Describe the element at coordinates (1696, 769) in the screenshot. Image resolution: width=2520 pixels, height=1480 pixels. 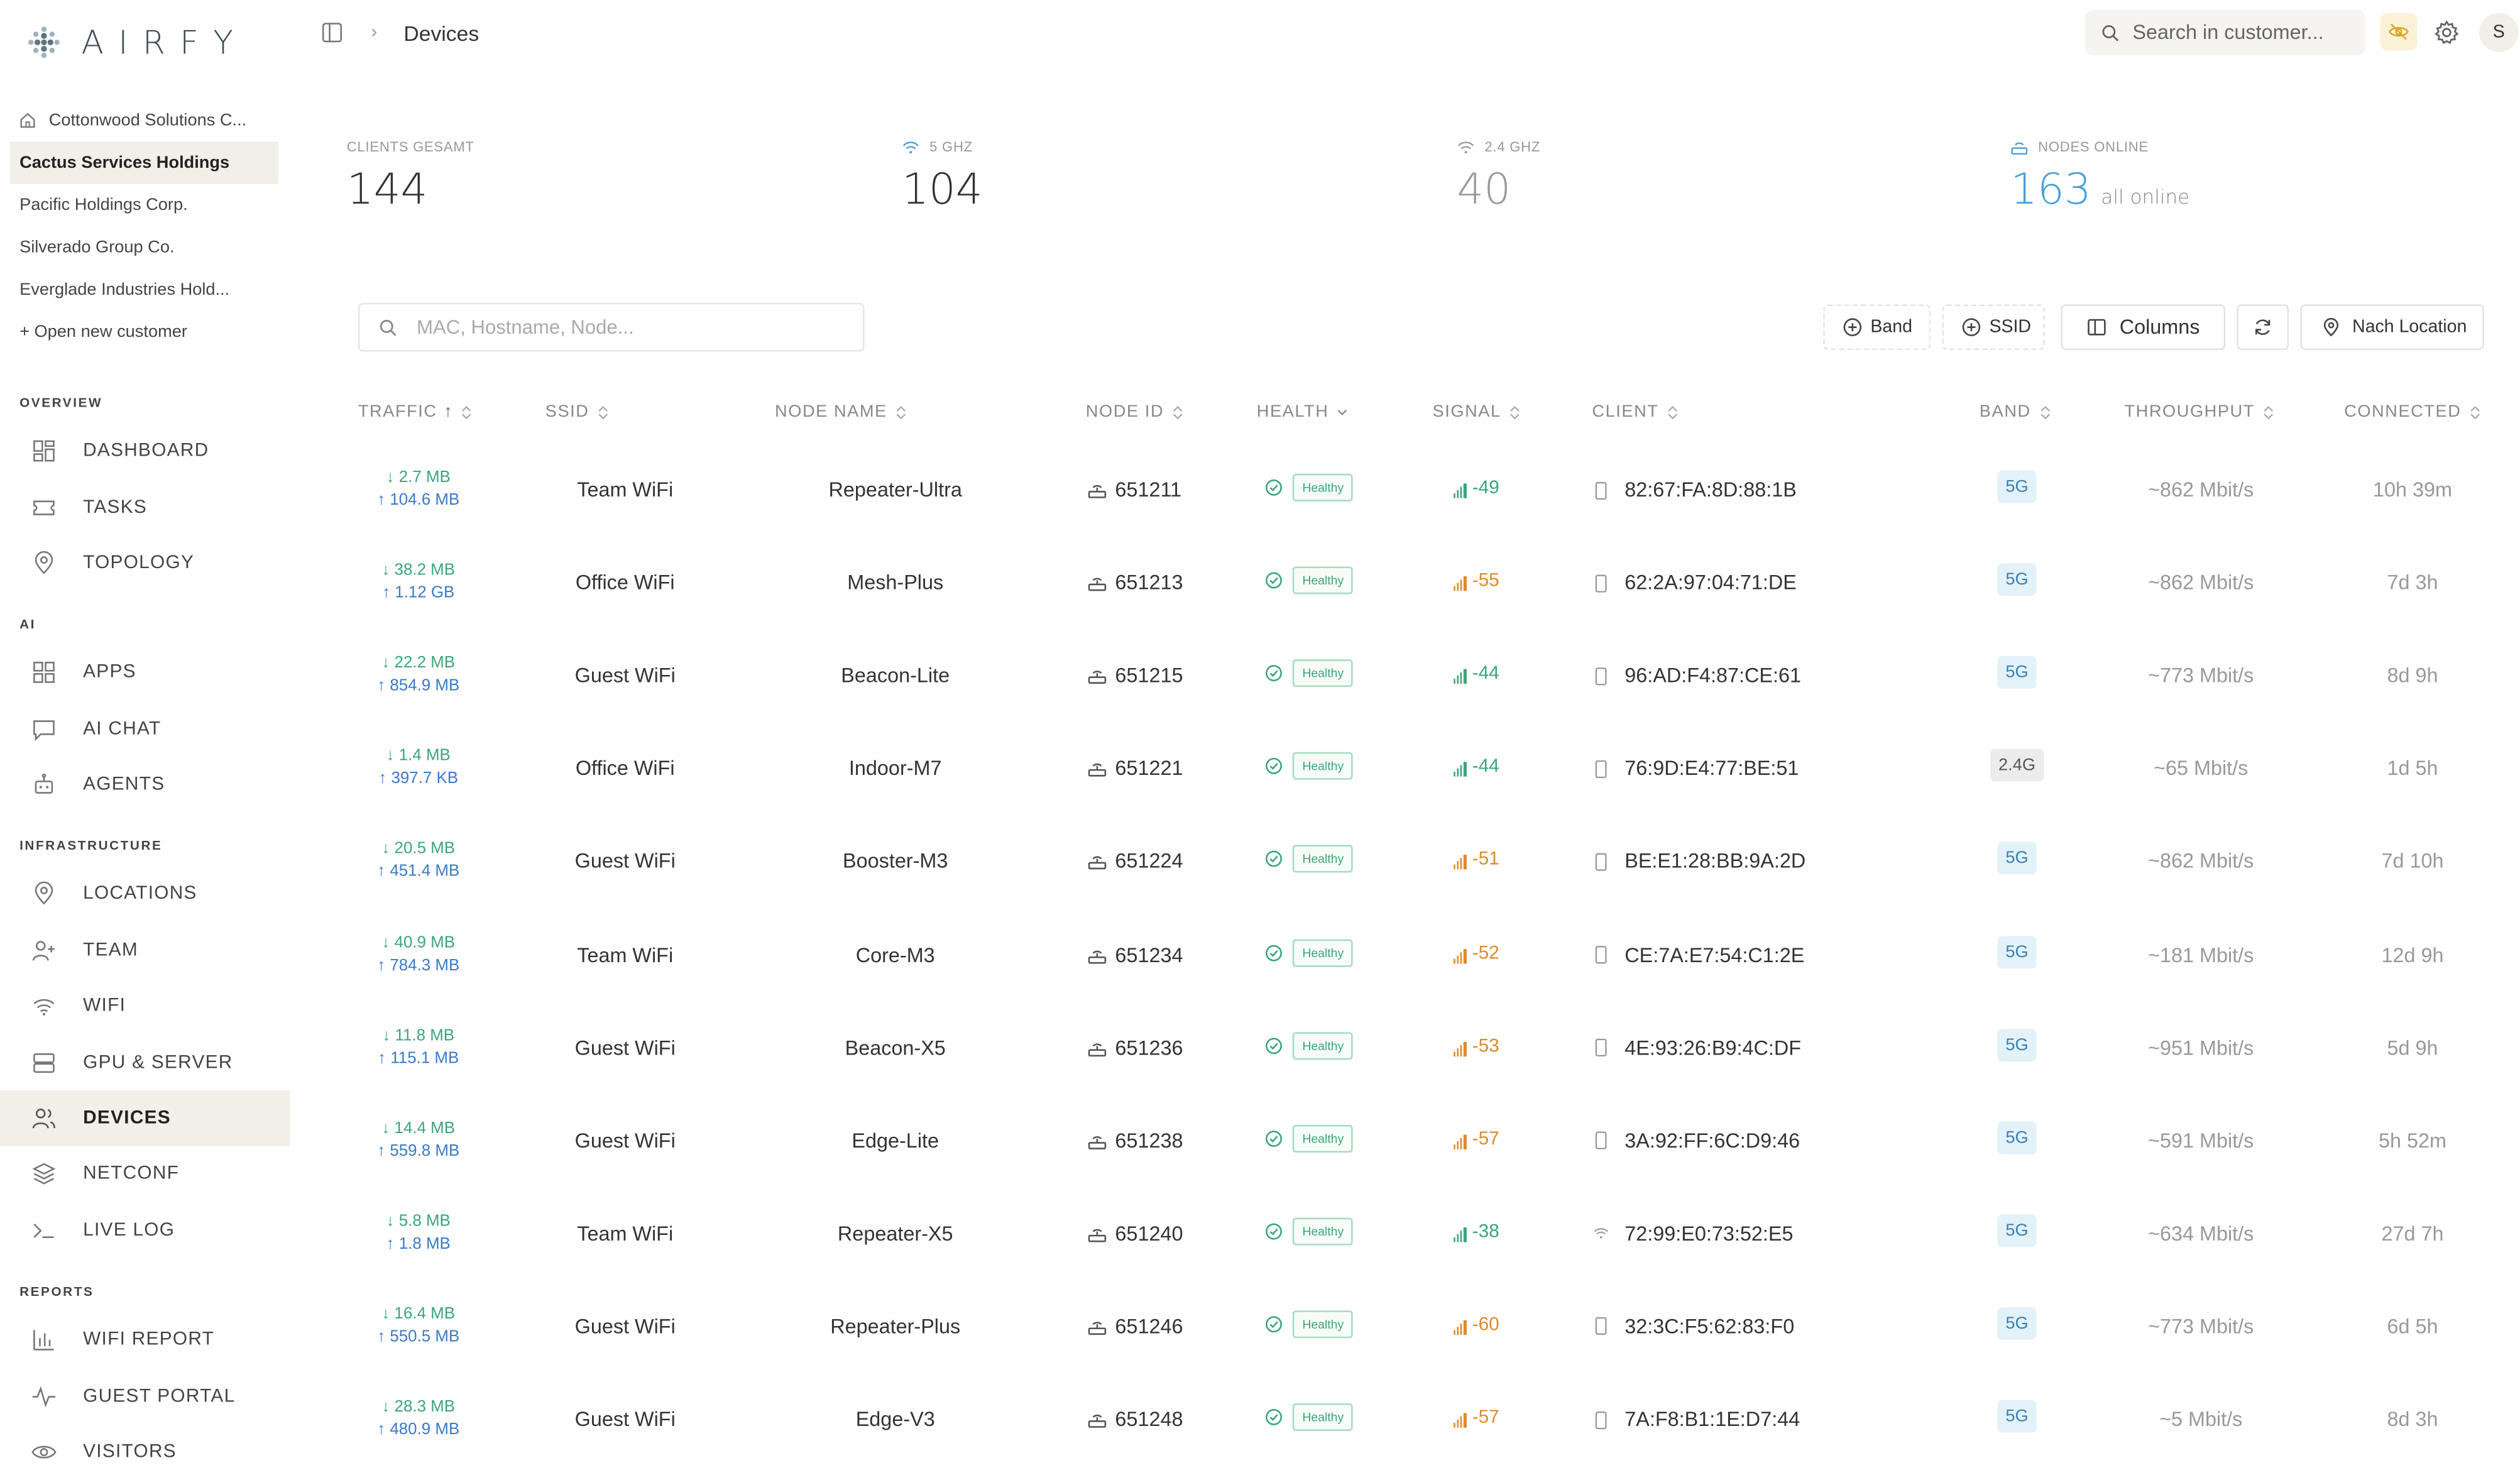
I see `client-cell: 76:9D:E4:77:BE:51` at that location.